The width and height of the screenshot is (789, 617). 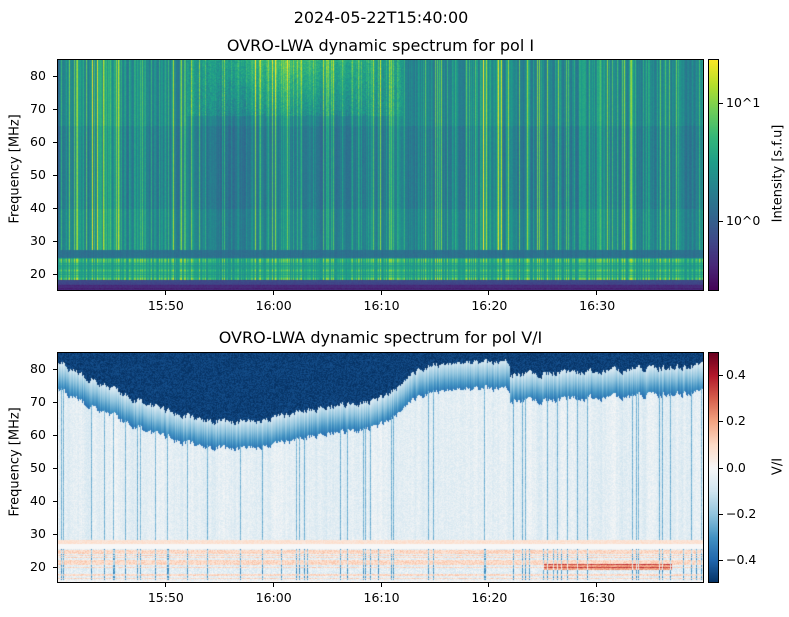 What do you see at coordinates (380, 337) in the screenshot?
I see `chart-title-1: OVRO-LWA dynamic spectrum for pol V/I` at bounding box center [380, 337].